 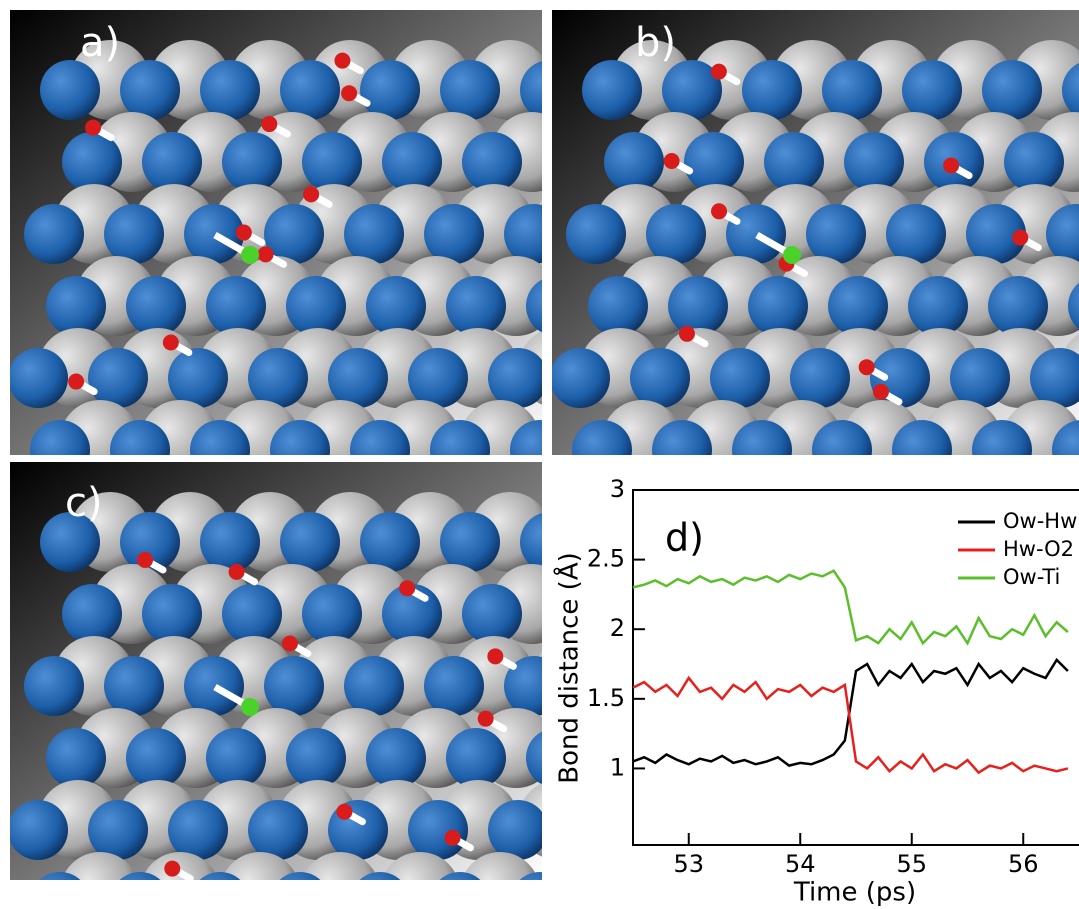 I want to click on series-line, so click(x=850, y=725).